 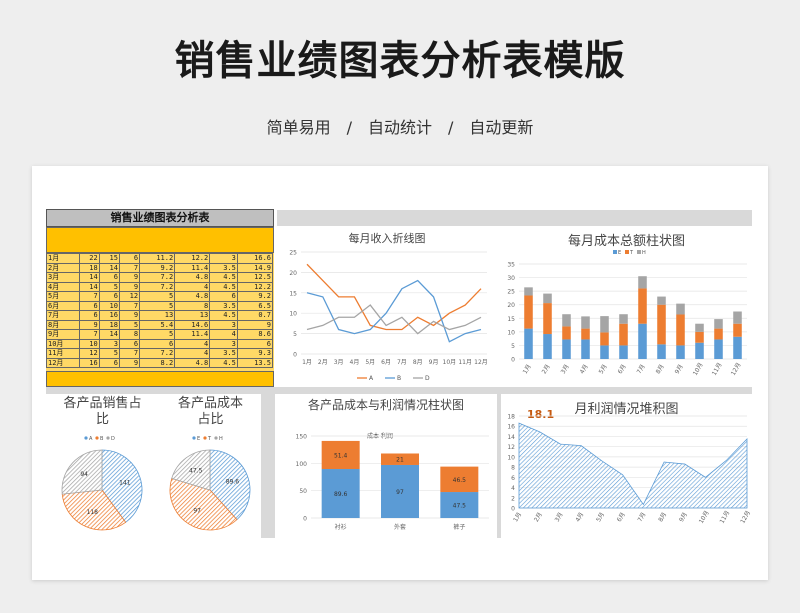 I want to click on value-cell: 16.6, so click(x=255, y=258).